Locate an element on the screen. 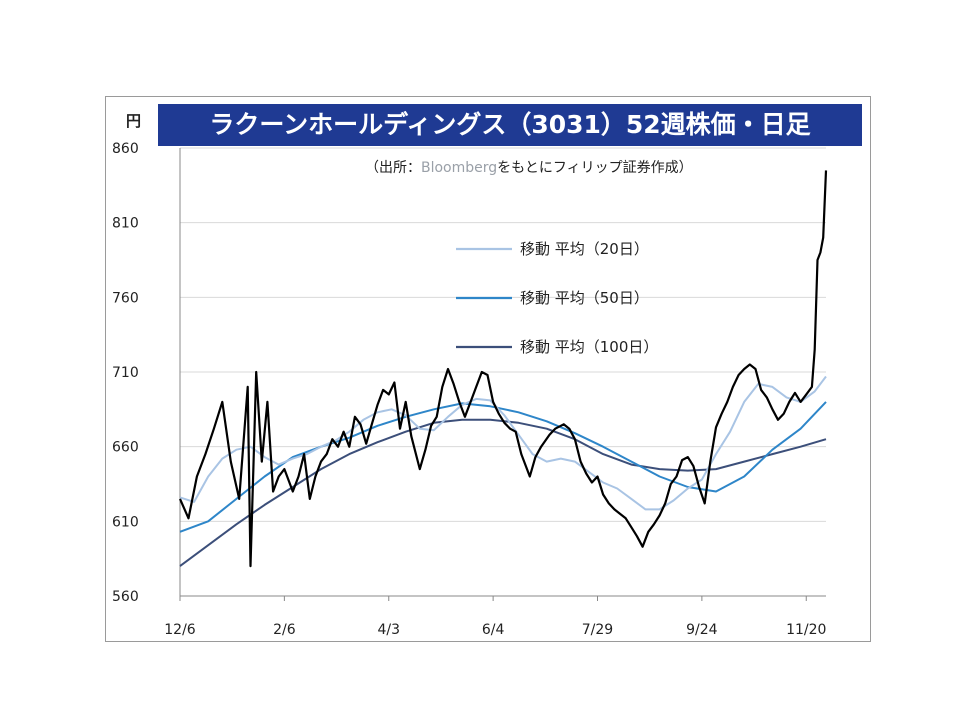  x-tick-label: 11/20 is located at coordinates (806, 630).